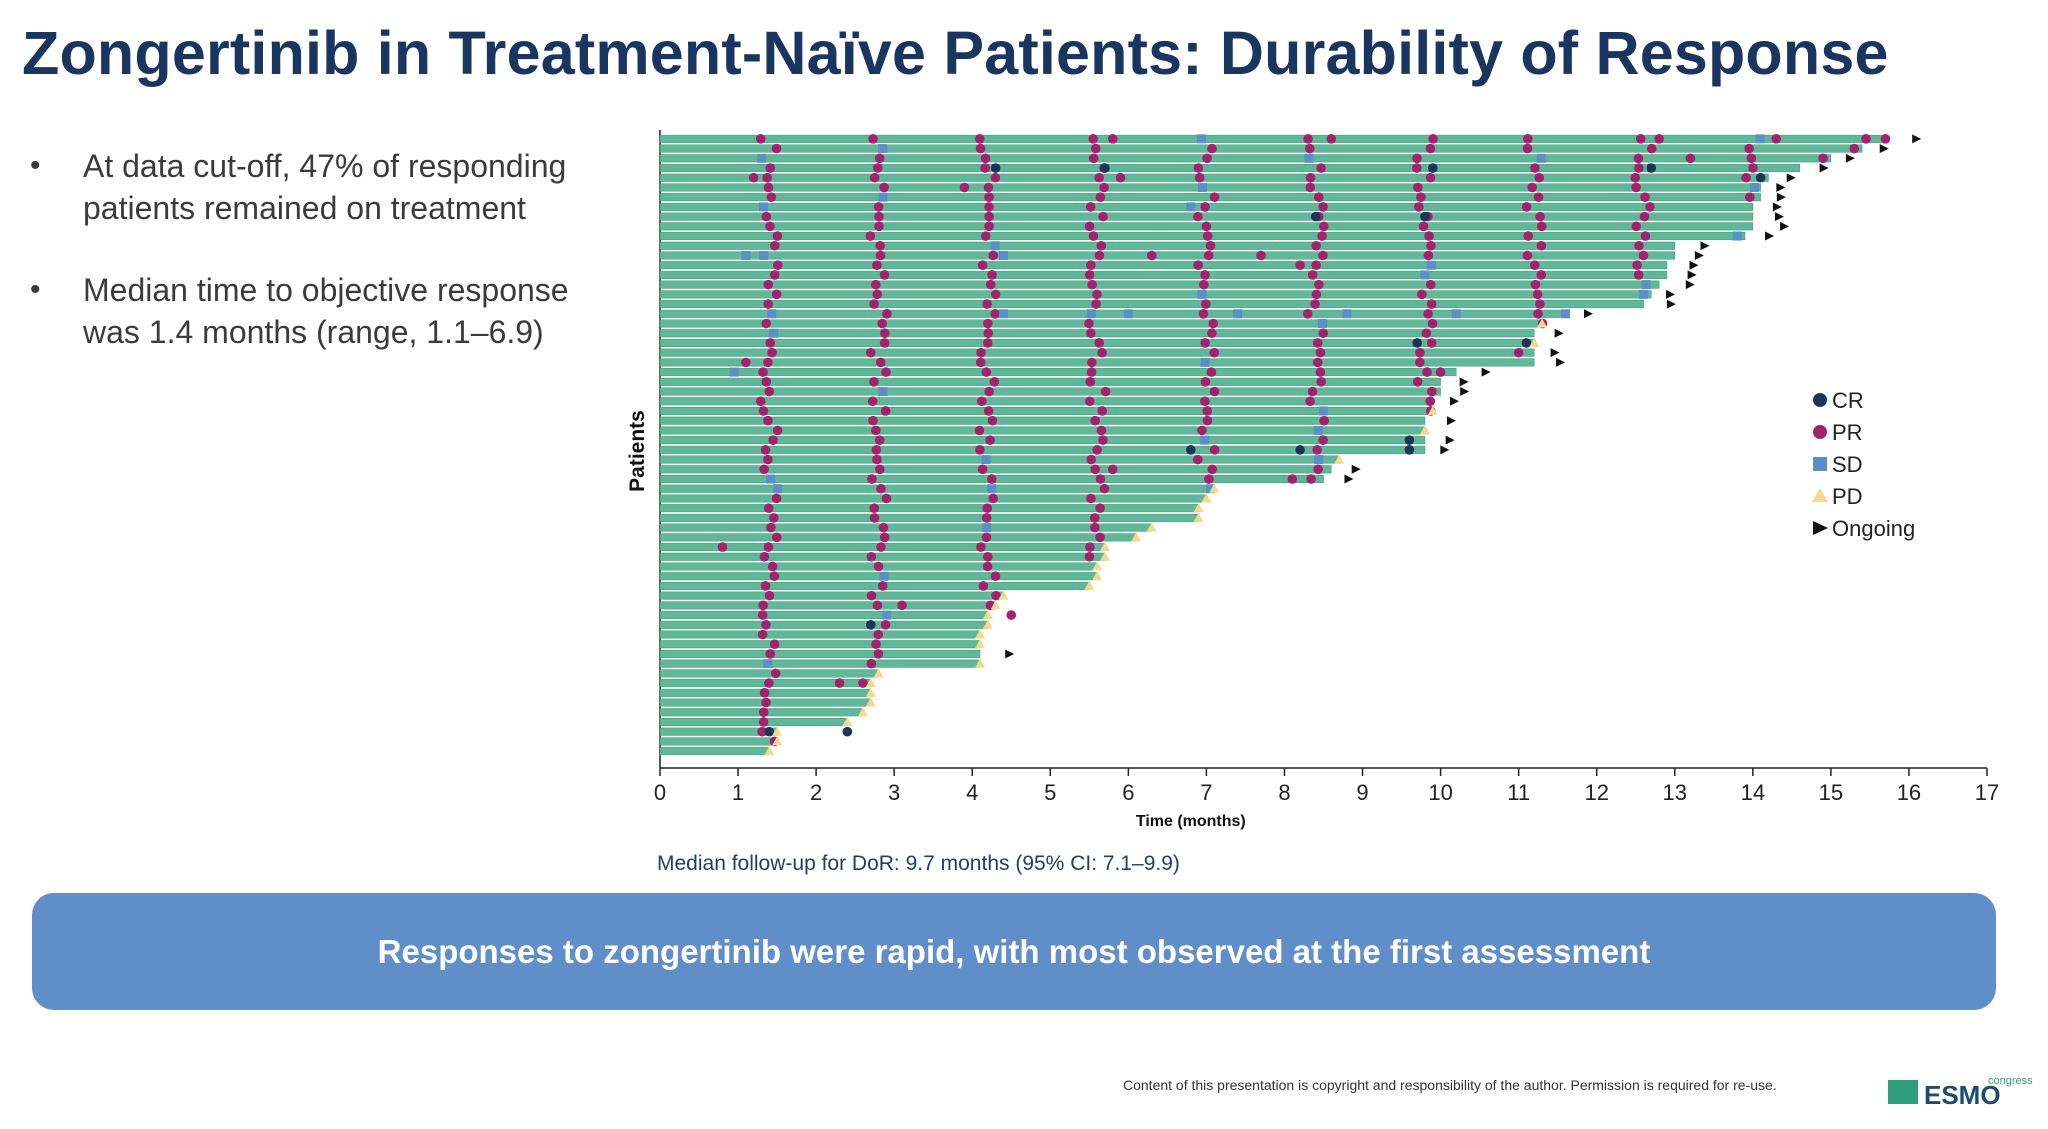  What do you see at coordinates (1206, 792) in the screenshot?
I see `x-tick-label: 7` at bounding box center [1206, 792].